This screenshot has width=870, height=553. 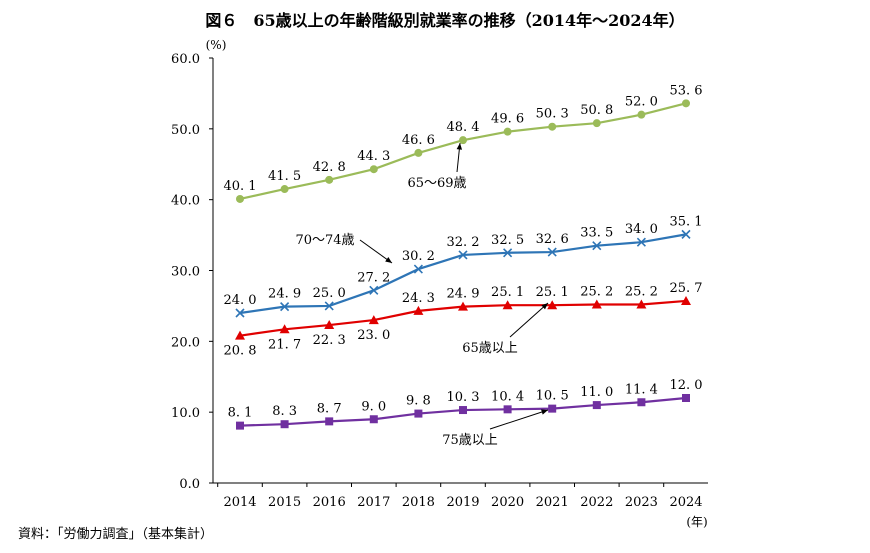 What do you see at coordinates (685, 90) in the screenshot?
I see `data-label: 53. 6` at bounding box center [685, 90].